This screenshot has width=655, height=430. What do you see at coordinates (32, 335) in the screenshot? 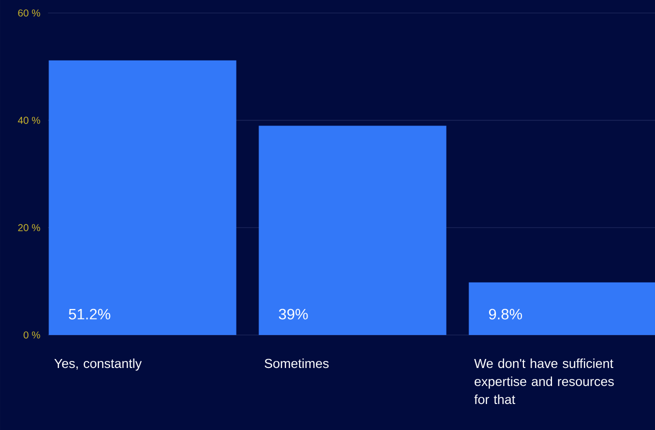
I see `y-tick-label: 0 %` at bounding box center [32, 335].